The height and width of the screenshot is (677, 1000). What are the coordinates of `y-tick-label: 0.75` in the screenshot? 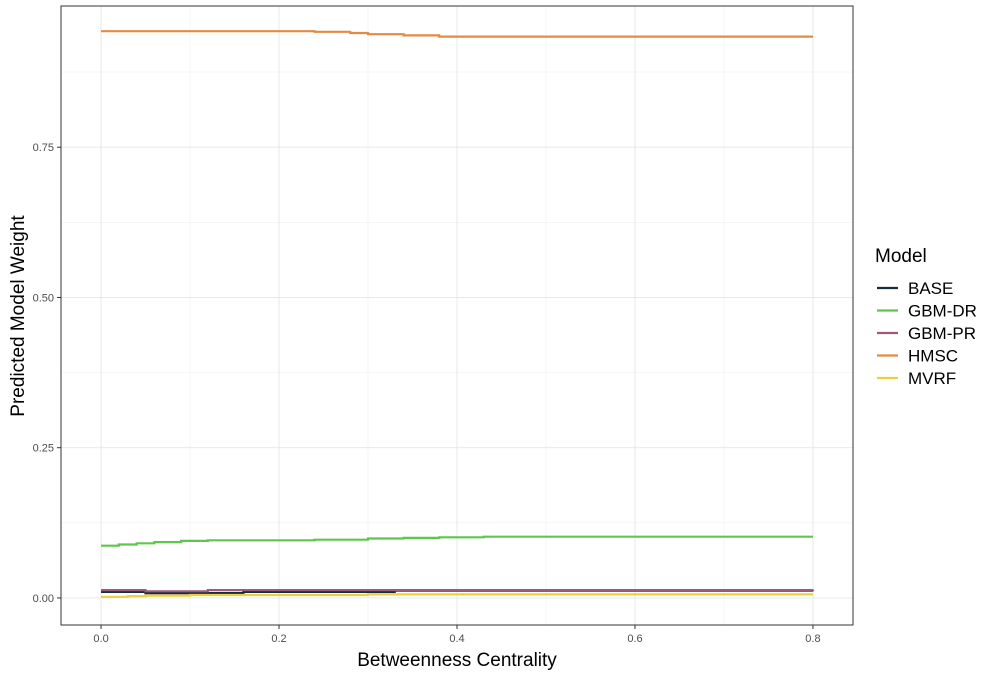 It's located at (43, 148).